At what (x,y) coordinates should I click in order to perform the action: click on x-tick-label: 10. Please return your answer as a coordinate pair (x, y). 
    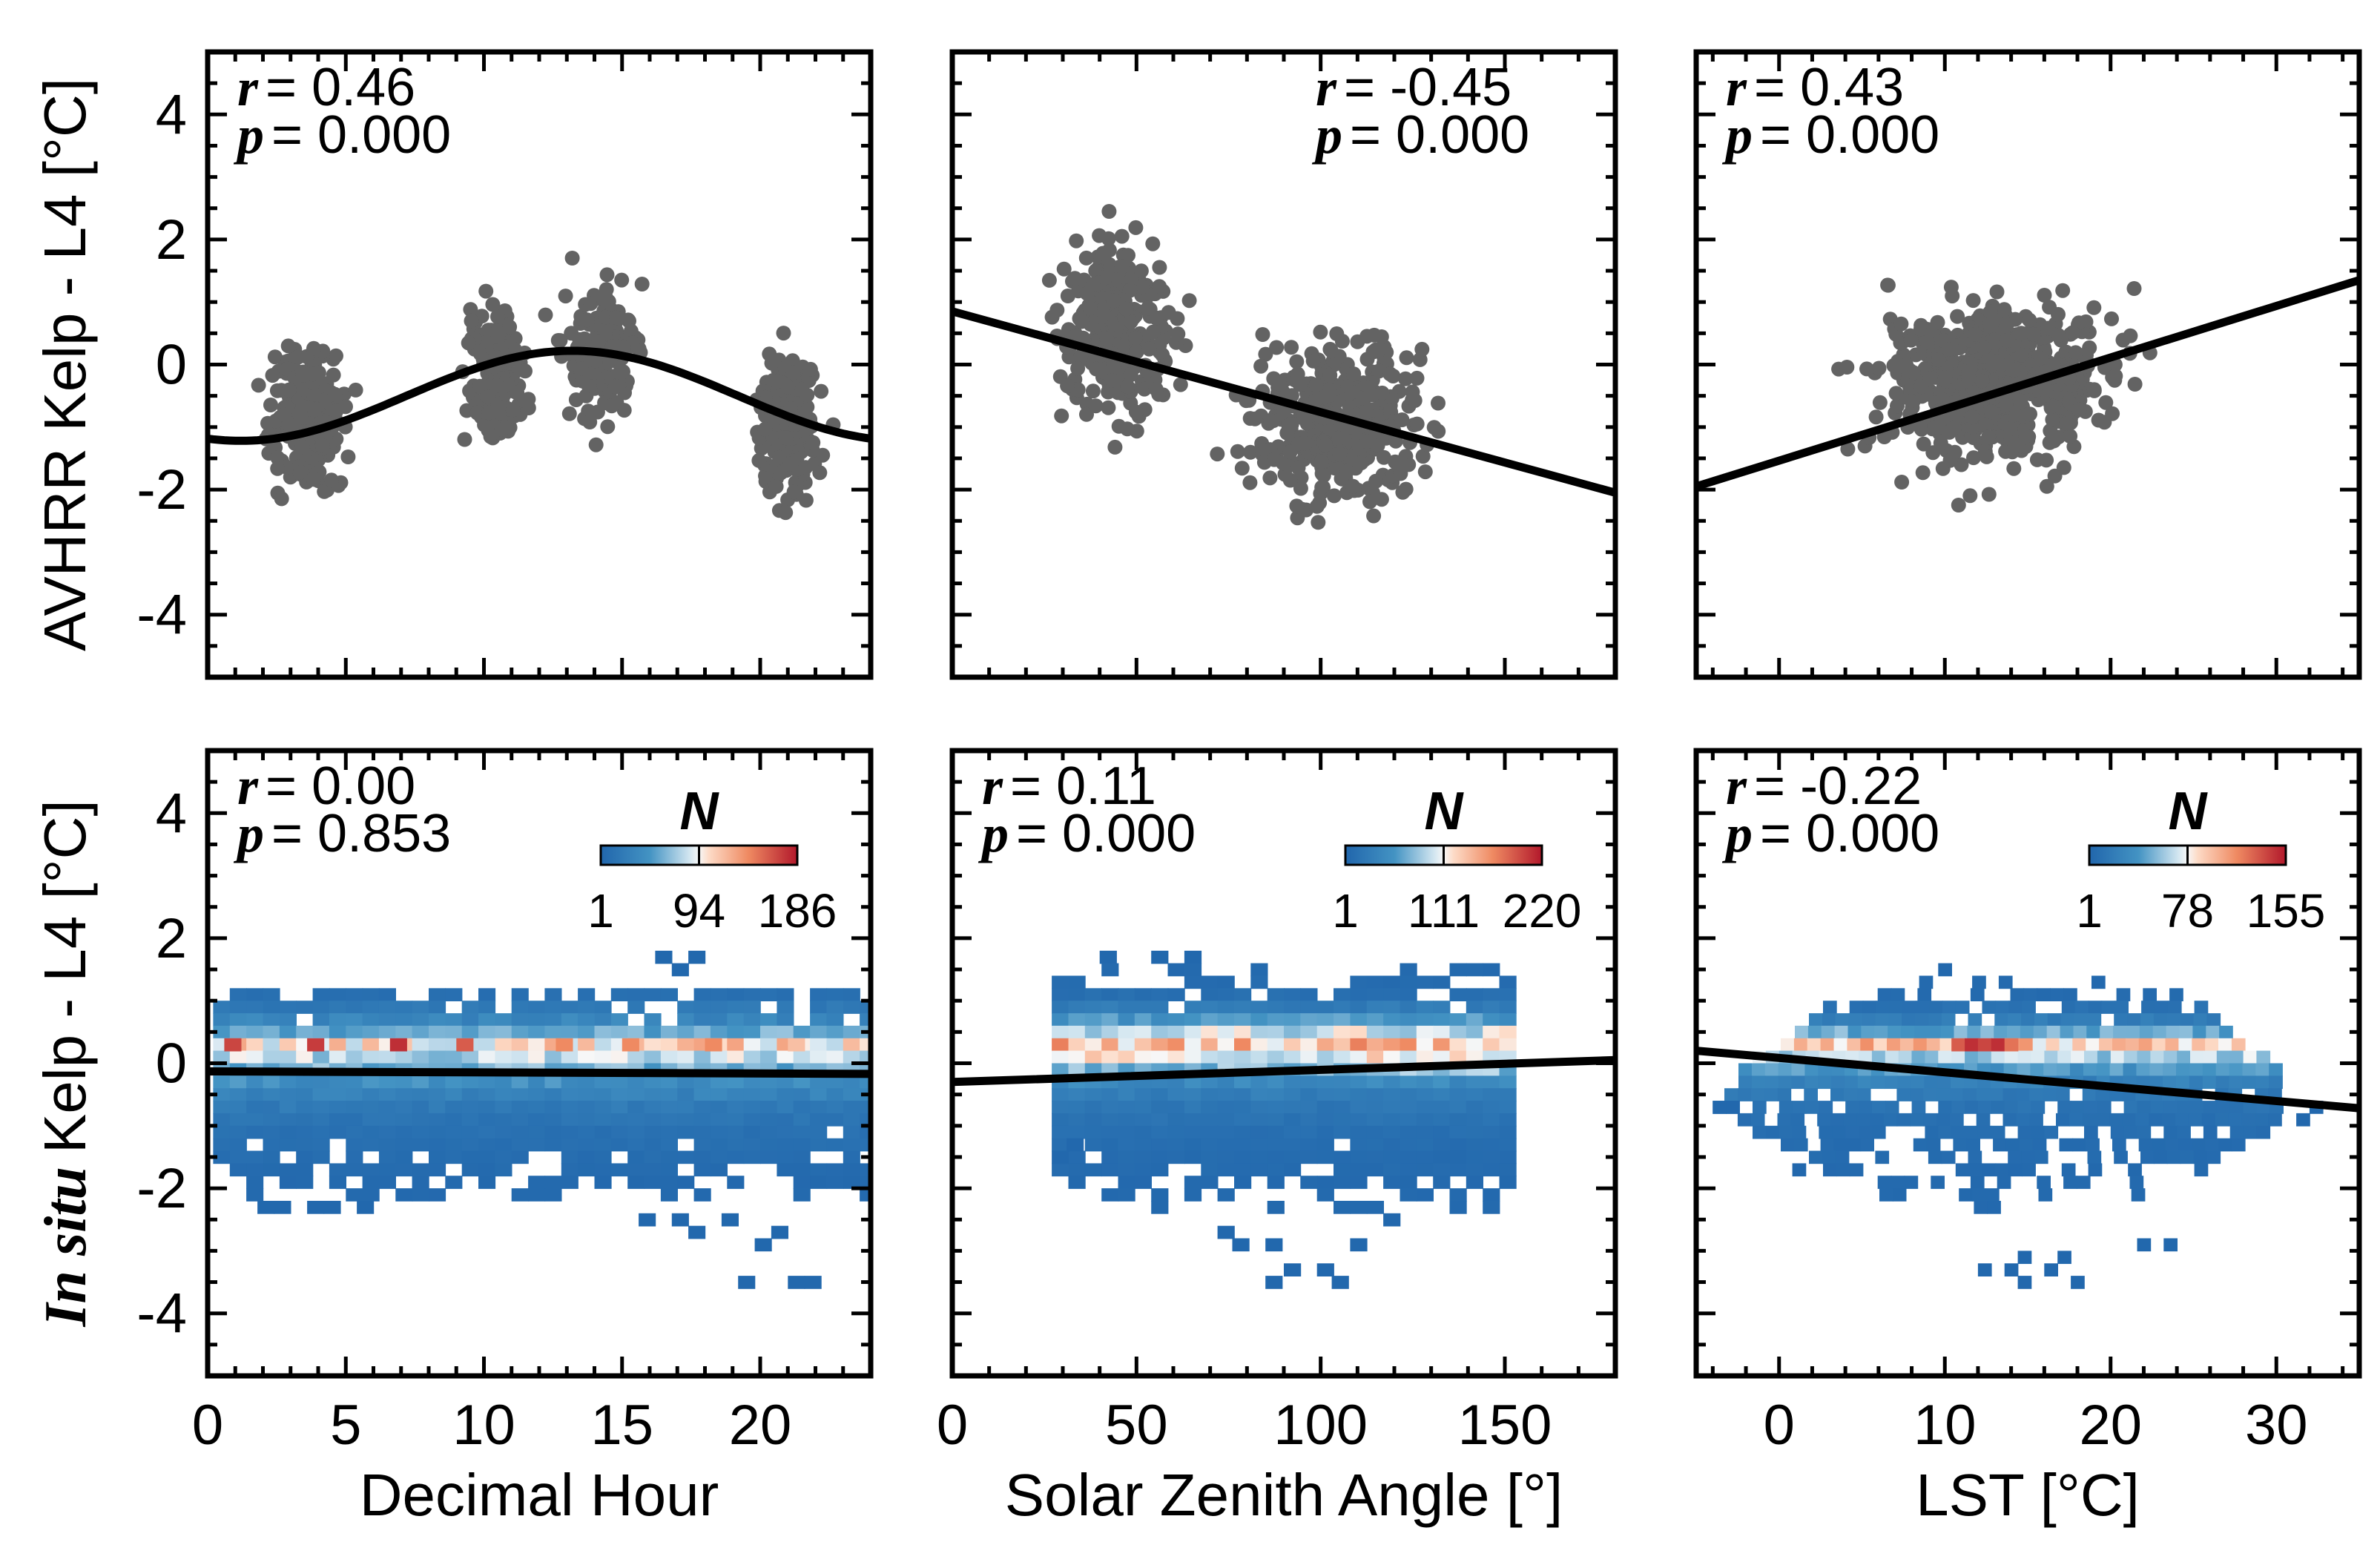
    Looking at the image, I should click on (483, 1425).